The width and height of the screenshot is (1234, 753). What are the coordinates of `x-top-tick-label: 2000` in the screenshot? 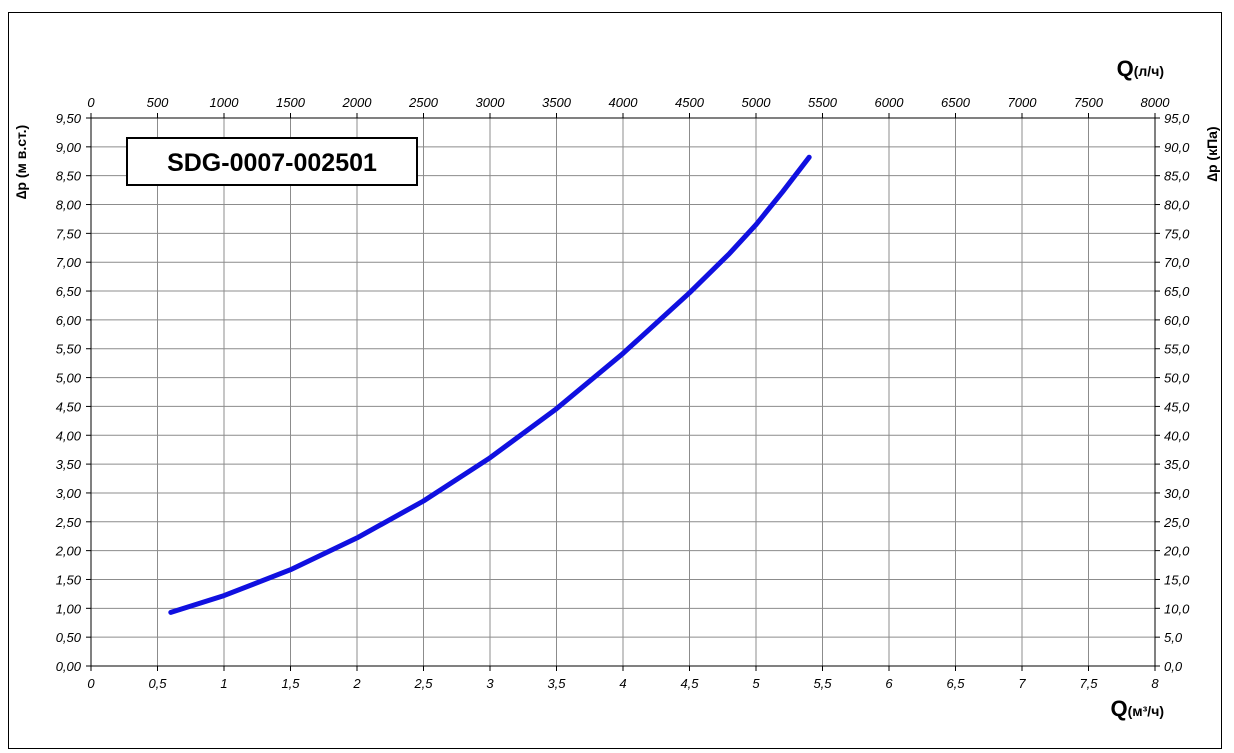 It's located at (357, 102).